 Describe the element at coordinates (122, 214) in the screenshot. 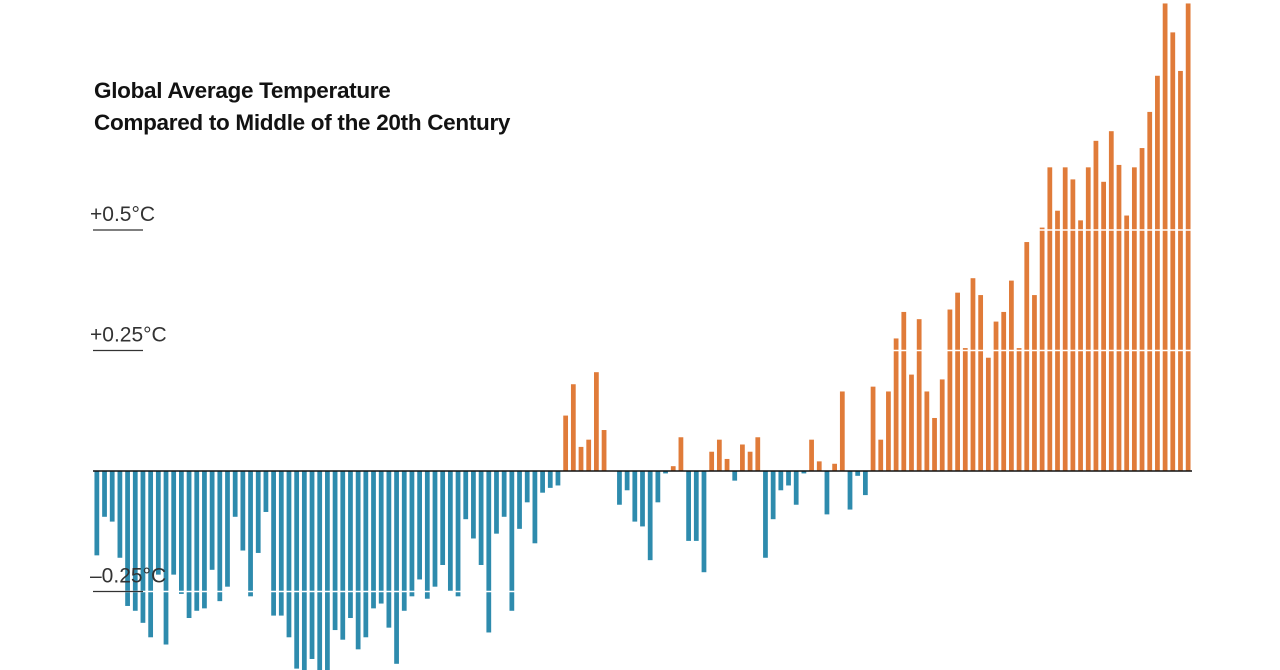

I see `tick-label-0: +0.5°C` at that location.